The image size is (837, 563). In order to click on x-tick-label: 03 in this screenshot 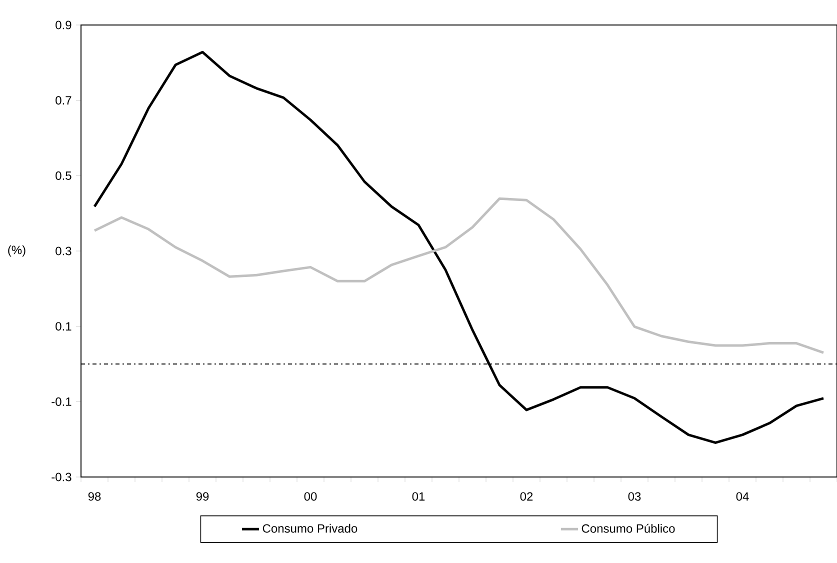, I will do `click(634, 496)`.